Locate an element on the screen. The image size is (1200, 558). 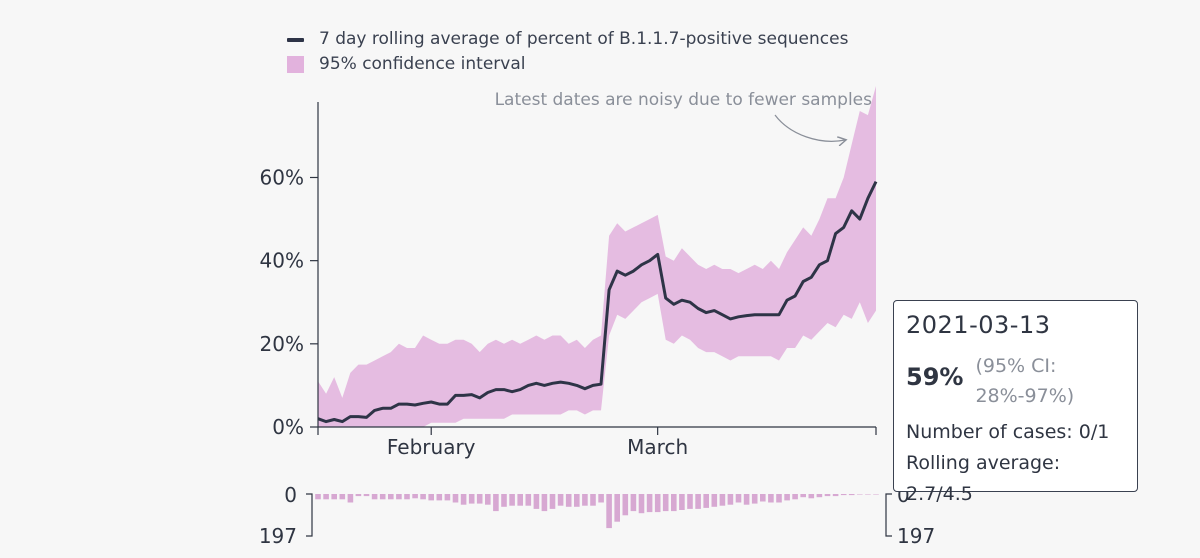
x-tick-label: March is located at coordinates (657, 447).